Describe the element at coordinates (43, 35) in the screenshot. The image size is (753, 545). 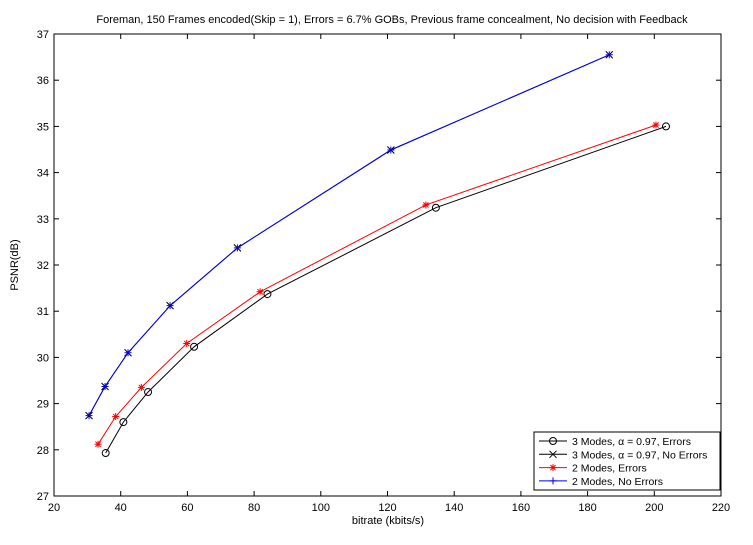
I see `y-tick-label: 37` at that location.